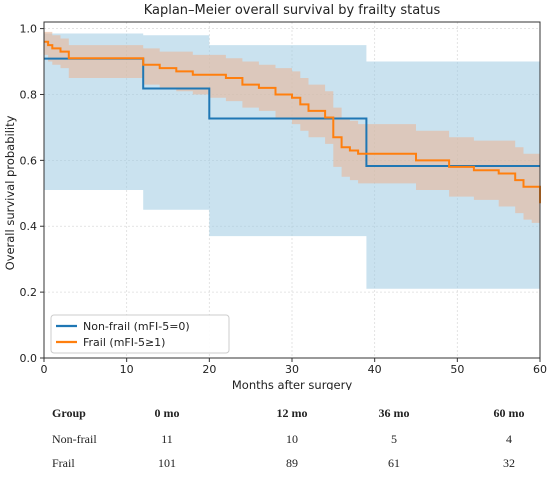  I want to click on risk-cell-60mo: 32, so click(509, 463).